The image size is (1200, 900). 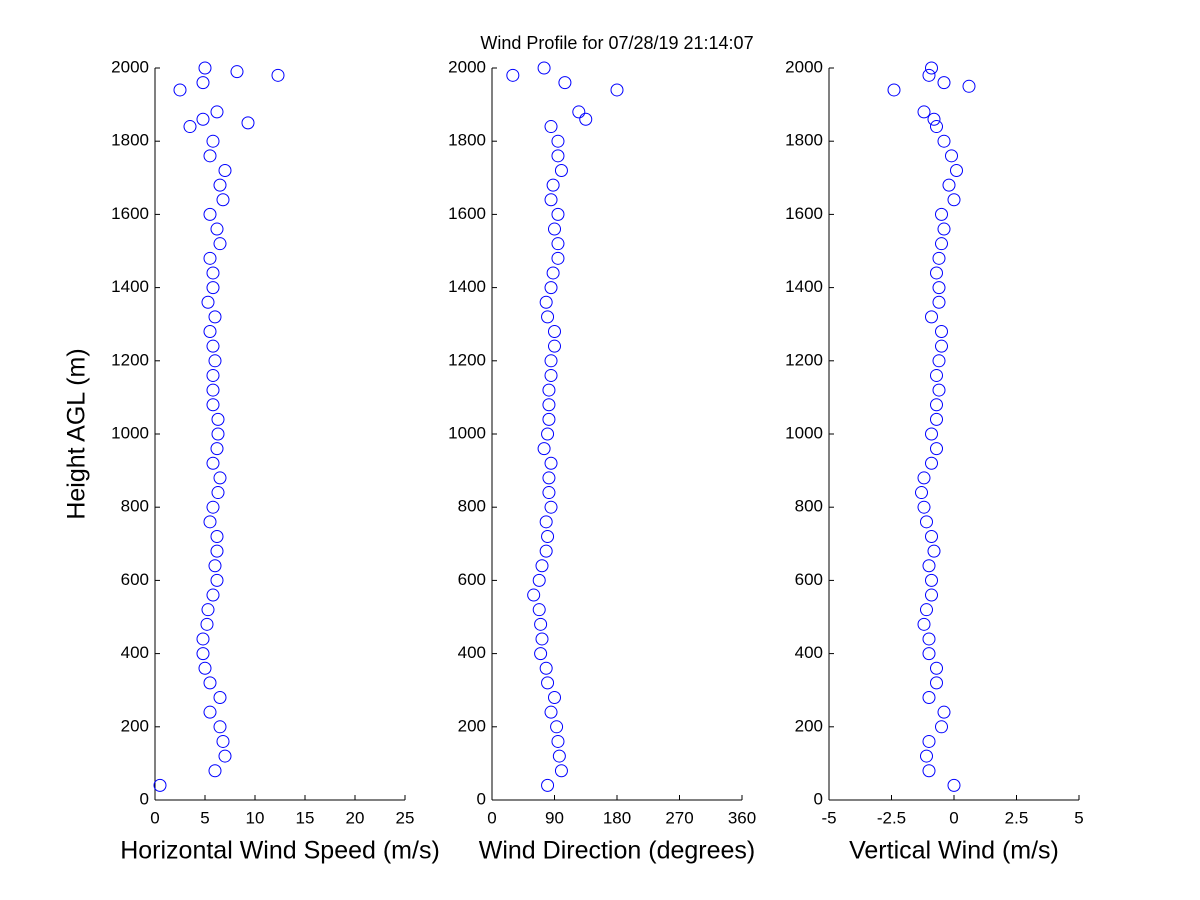 I want to click on x-tick-label: 360, so click(x=742, y=817).